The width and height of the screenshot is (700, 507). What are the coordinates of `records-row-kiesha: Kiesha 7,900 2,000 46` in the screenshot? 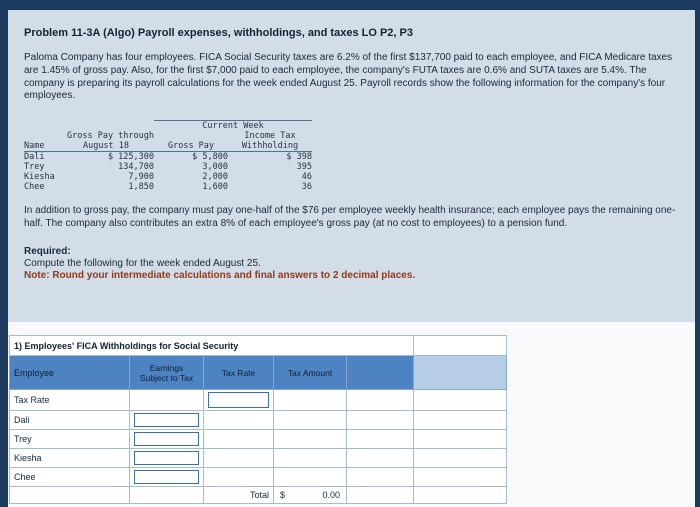 It's located at (168, 177).